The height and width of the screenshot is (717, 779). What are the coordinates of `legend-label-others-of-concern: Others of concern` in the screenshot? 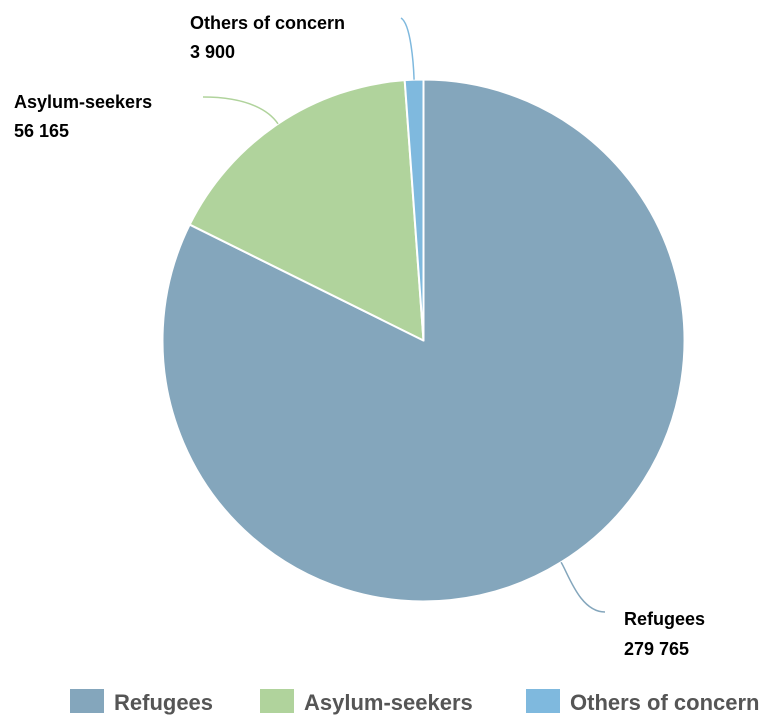 It's located at (664, 702).